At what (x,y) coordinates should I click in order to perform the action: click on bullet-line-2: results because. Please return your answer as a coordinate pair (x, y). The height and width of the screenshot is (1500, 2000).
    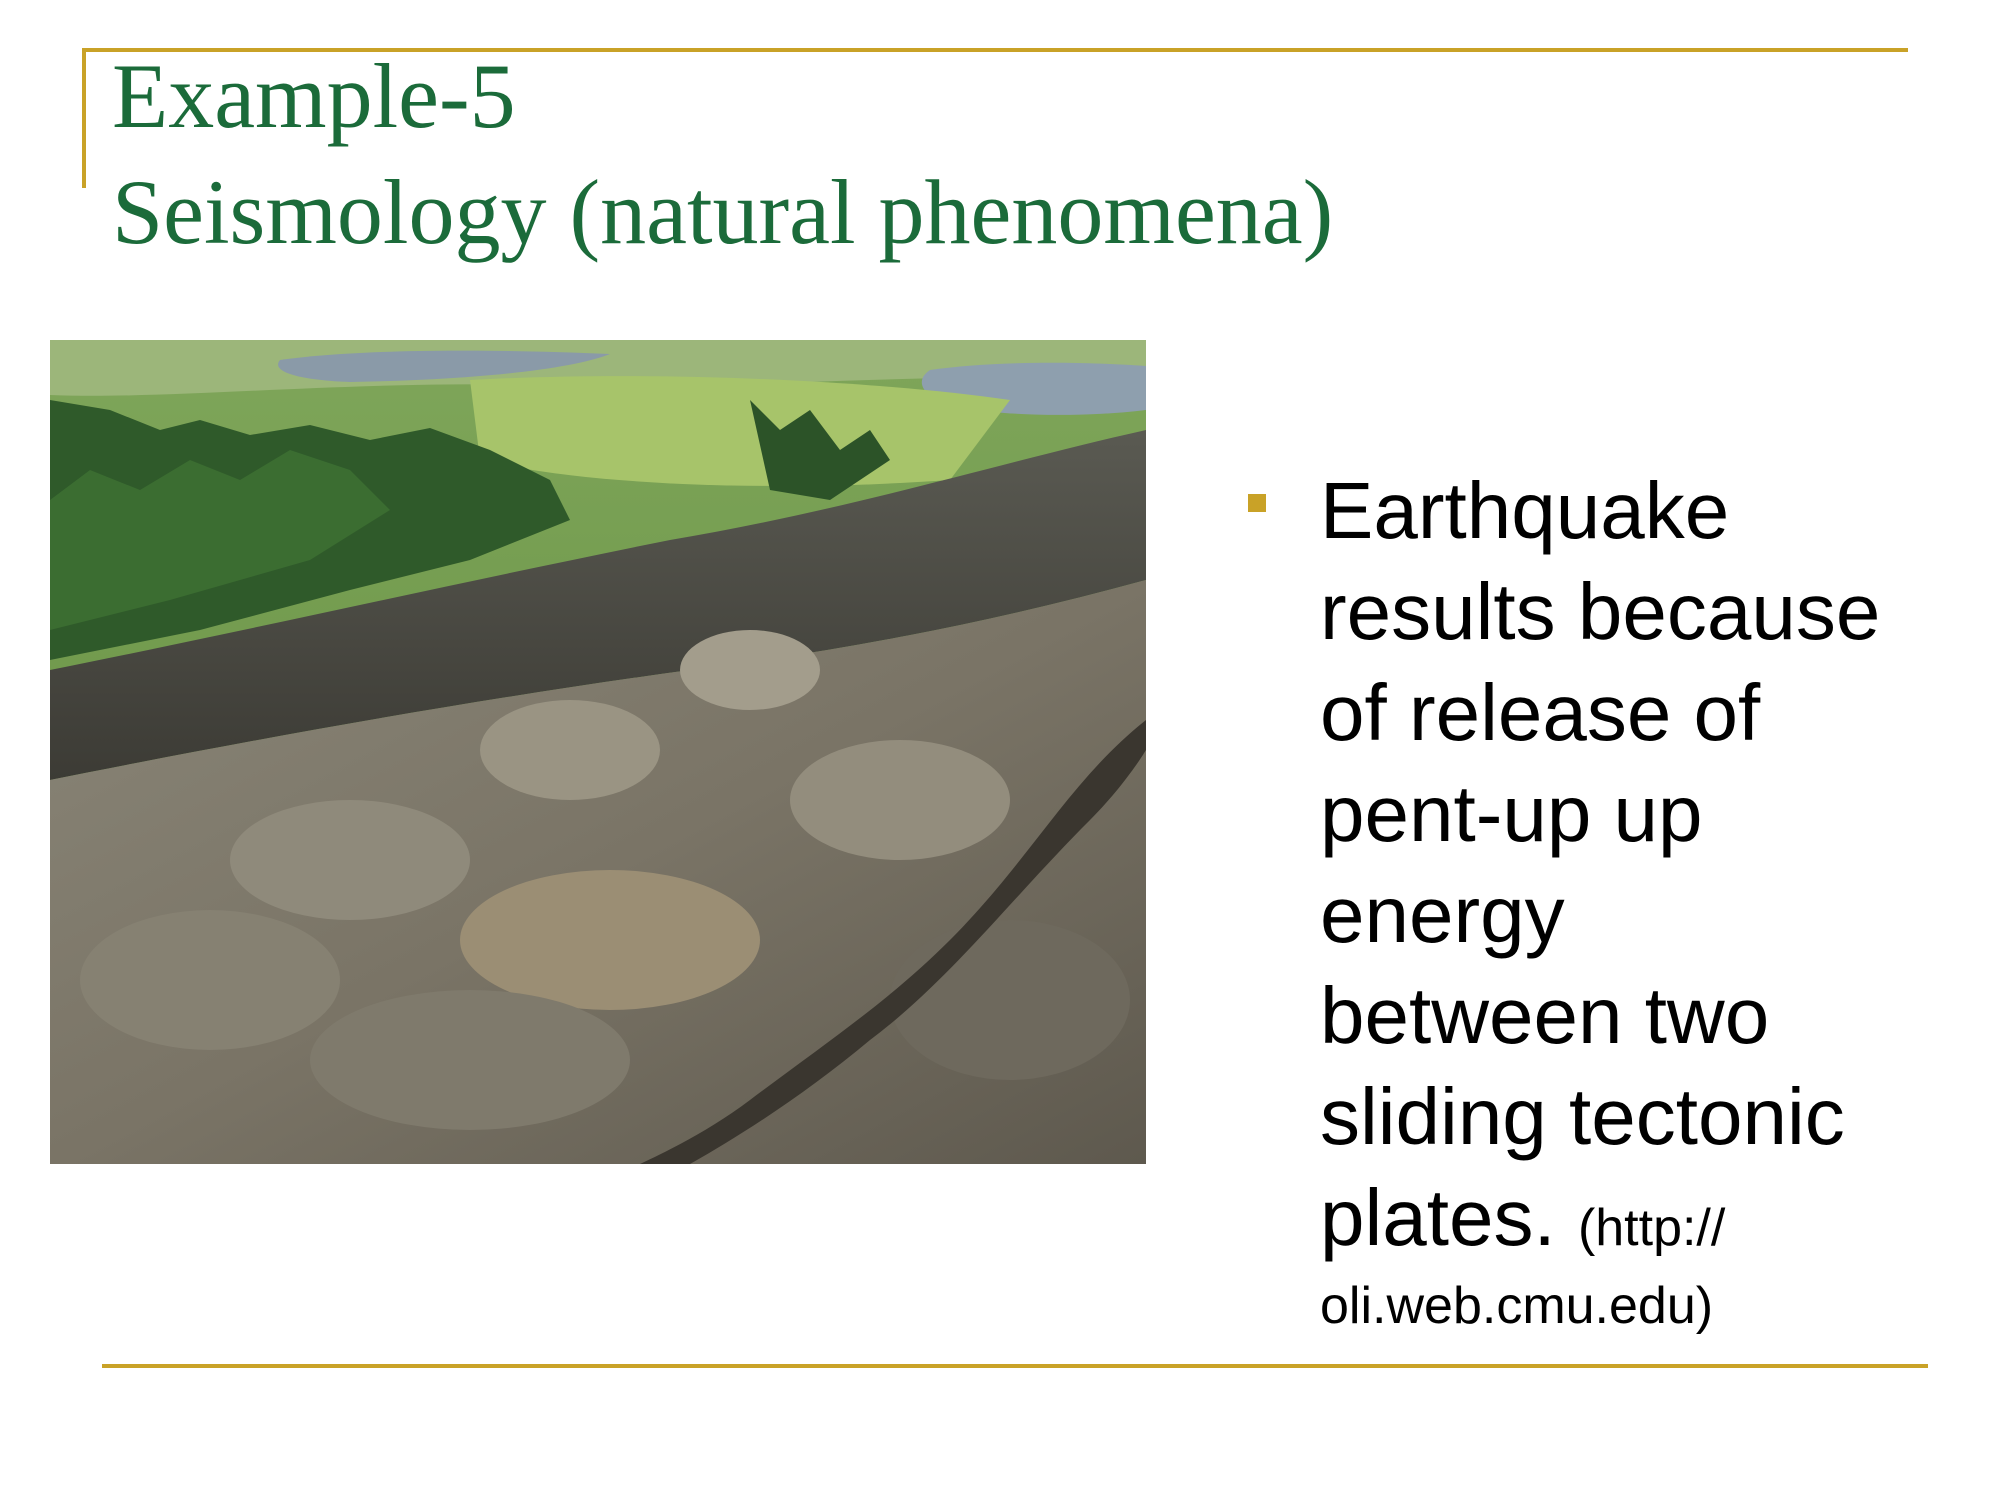
    Looking at the image, I should click on (1600, 611).